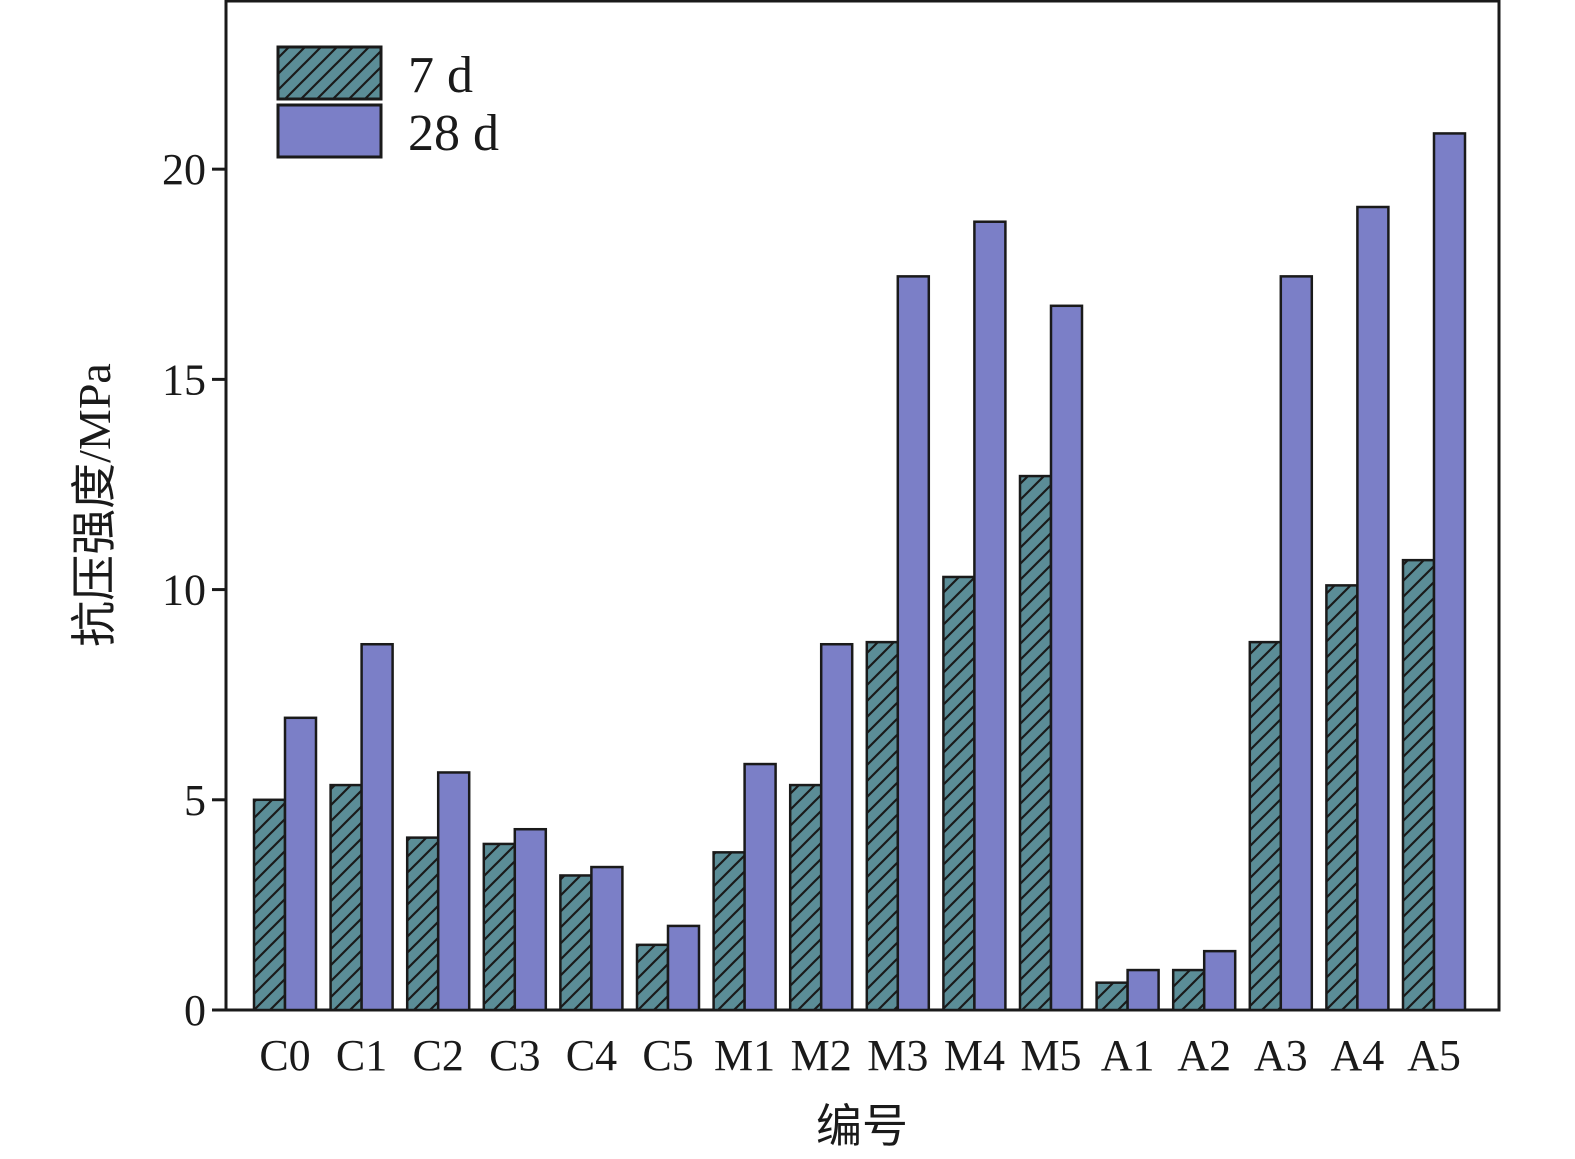 The image size is (1575, 1159). What do you see at coordinates (387, 103) in the screenshot?
I see `legend: 7 d 28 d` at bounding box center [387, 103].